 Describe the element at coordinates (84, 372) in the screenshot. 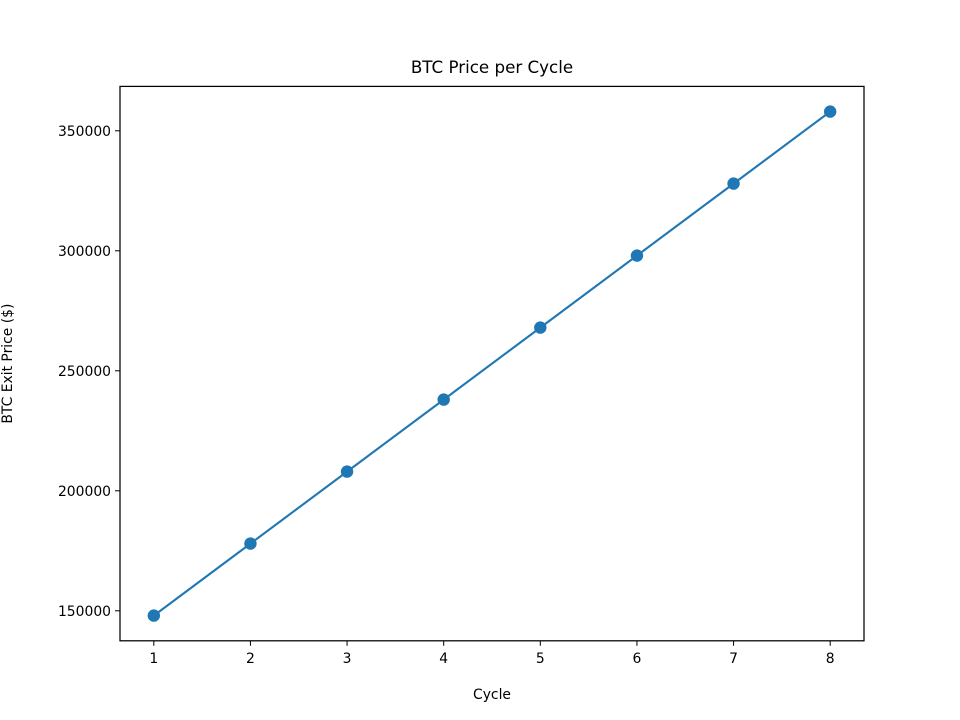

I see `y-tick-label: 250000` at that location.